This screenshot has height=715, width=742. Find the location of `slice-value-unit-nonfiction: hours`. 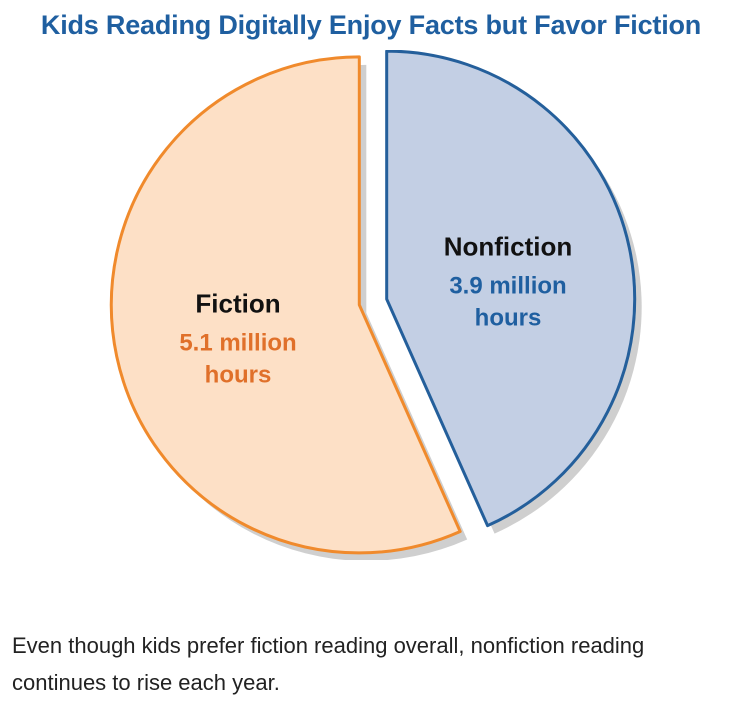

slice-value-unit-nonfiction: hours is located at coordinates (508, 317).